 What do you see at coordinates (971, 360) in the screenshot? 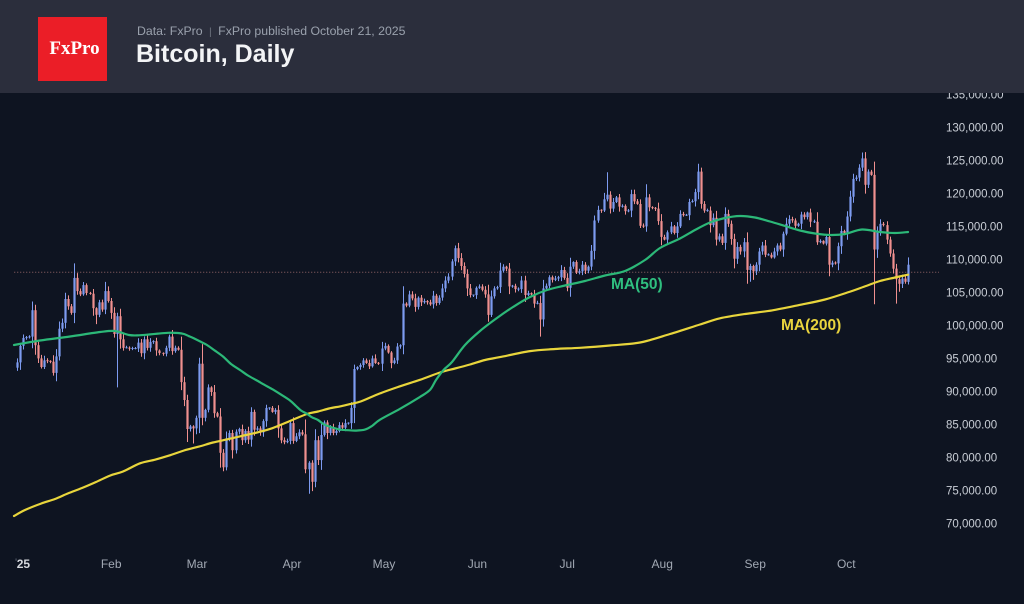
I see `svg-text: 95,000.00` at bounding box center [971, 360].